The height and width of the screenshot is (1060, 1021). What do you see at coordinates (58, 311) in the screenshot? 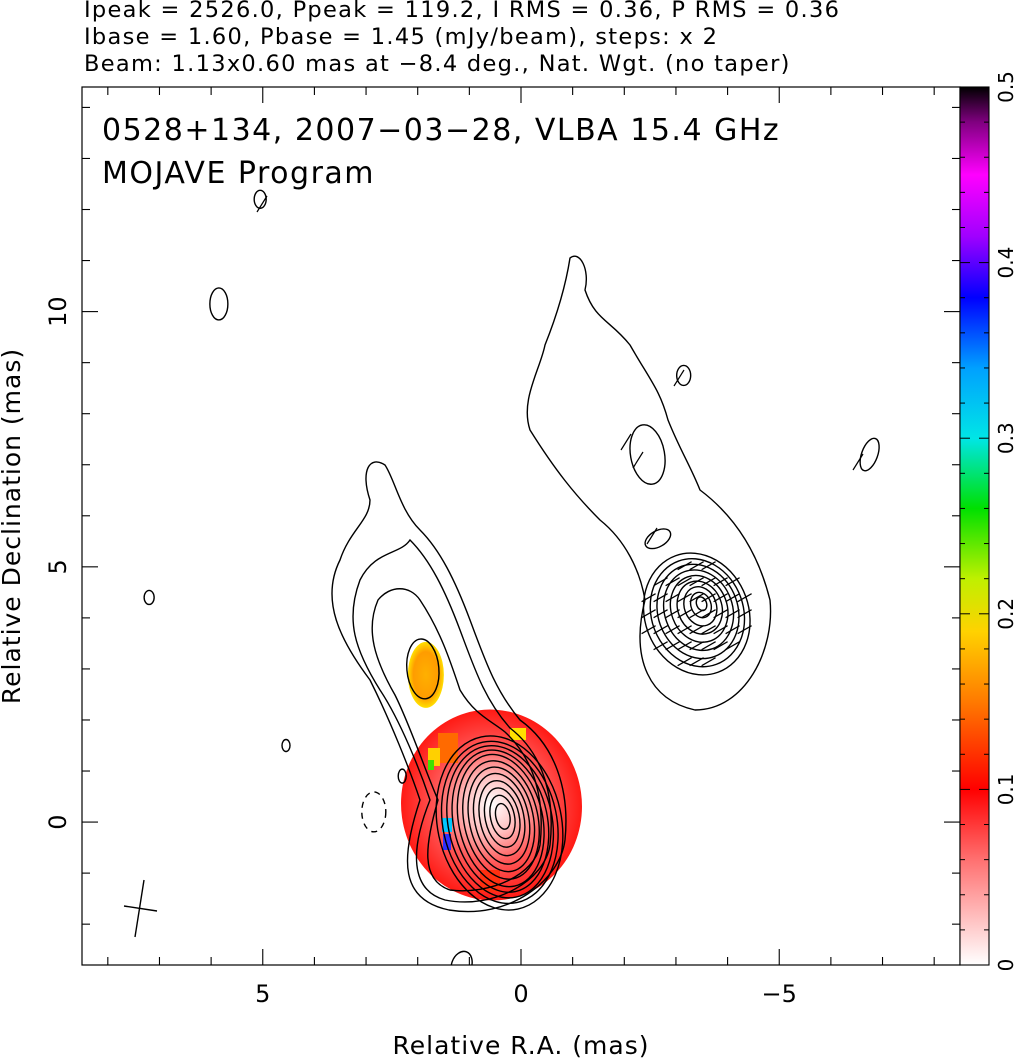
I see `y-tick-label: 10` at bounding box center [58, 311].